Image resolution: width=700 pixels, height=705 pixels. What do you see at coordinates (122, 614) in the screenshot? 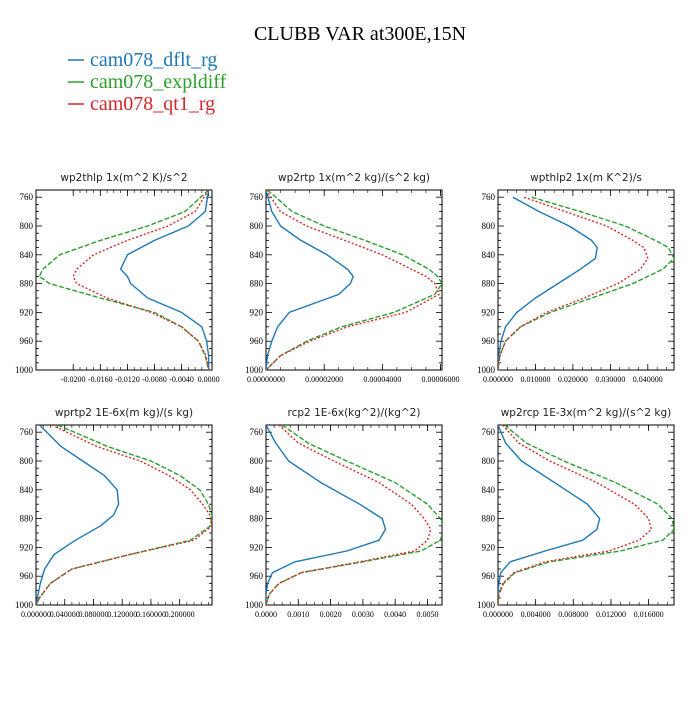
I see `x-tick-label: 0.120000` at bounding box center [122, 614].